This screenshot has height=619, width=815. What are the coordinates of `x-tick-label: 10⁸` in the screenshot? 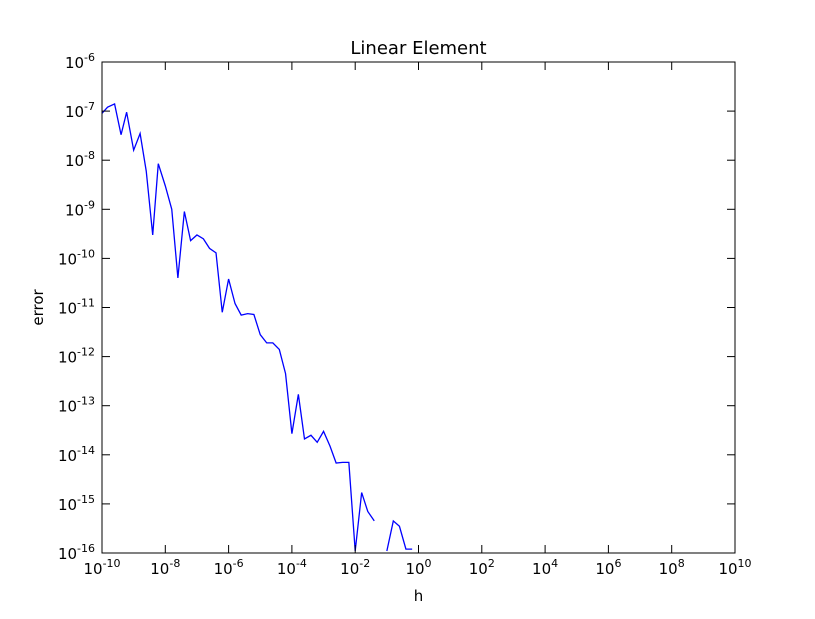 It's located at (672, 567).